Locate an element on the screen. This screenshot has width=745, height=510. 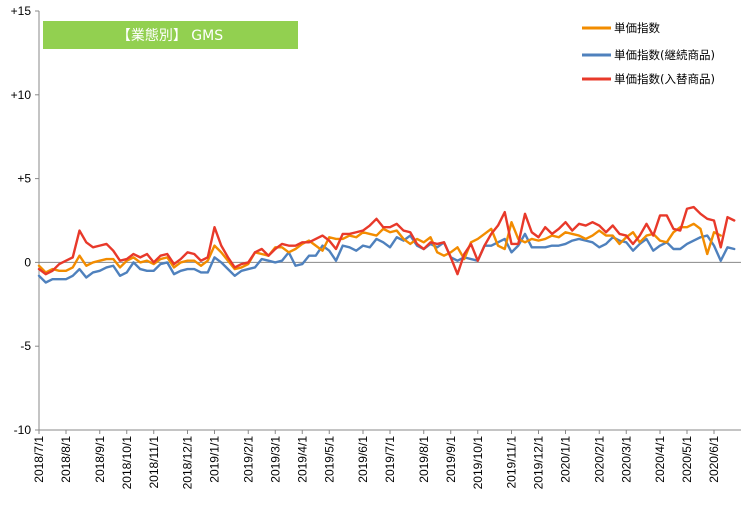
x-tick-label: 2019/3/1 is located at coordinates (275, 459).